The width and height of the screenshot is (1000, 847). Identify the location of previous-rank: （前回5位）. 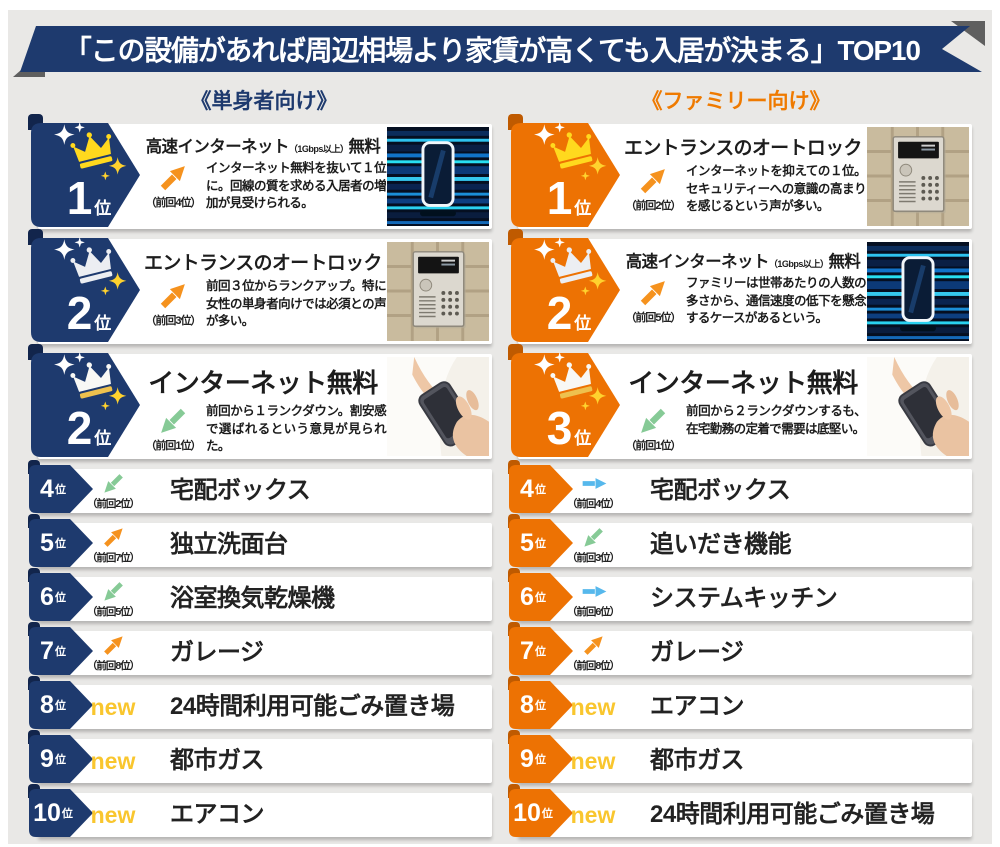
(113, 611).